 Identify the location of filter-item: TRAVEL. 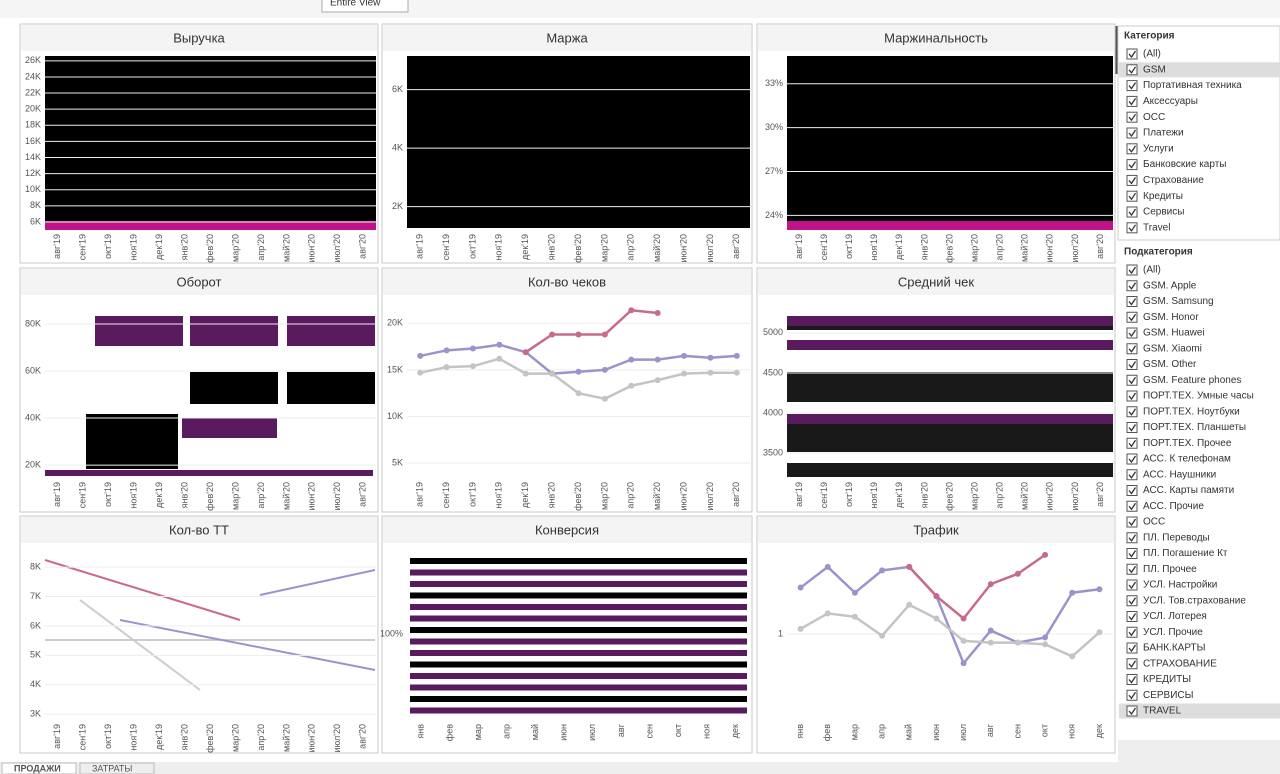
(1162, 711).